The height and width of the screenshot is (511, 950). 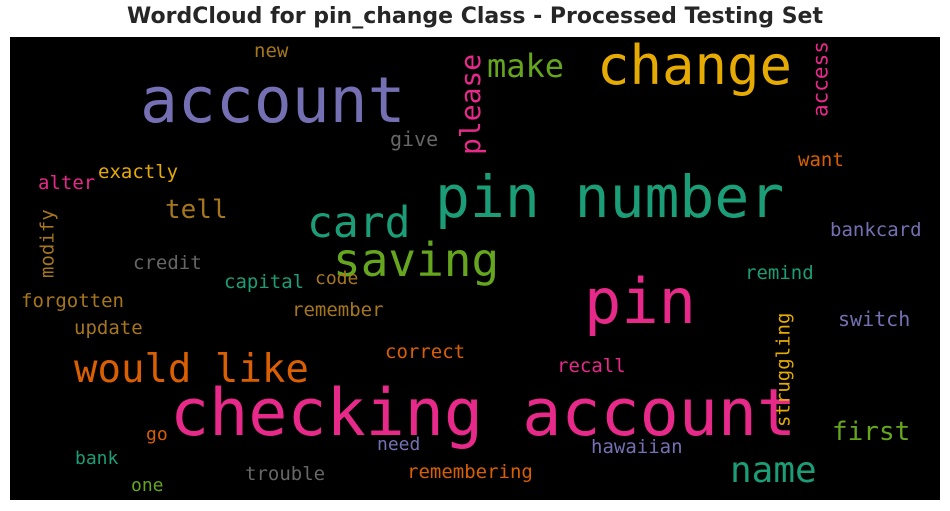 I want to click on word-remember: remember, so click(x=338, y=310).